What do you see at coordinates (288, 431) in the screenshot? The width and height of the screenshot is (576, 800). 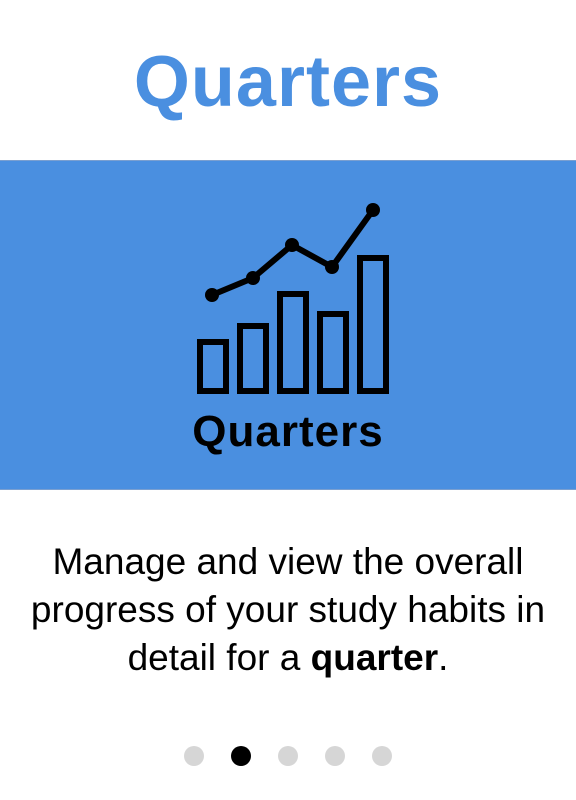 I see `banner-label: Quarters` at bounding box center [288, 431].